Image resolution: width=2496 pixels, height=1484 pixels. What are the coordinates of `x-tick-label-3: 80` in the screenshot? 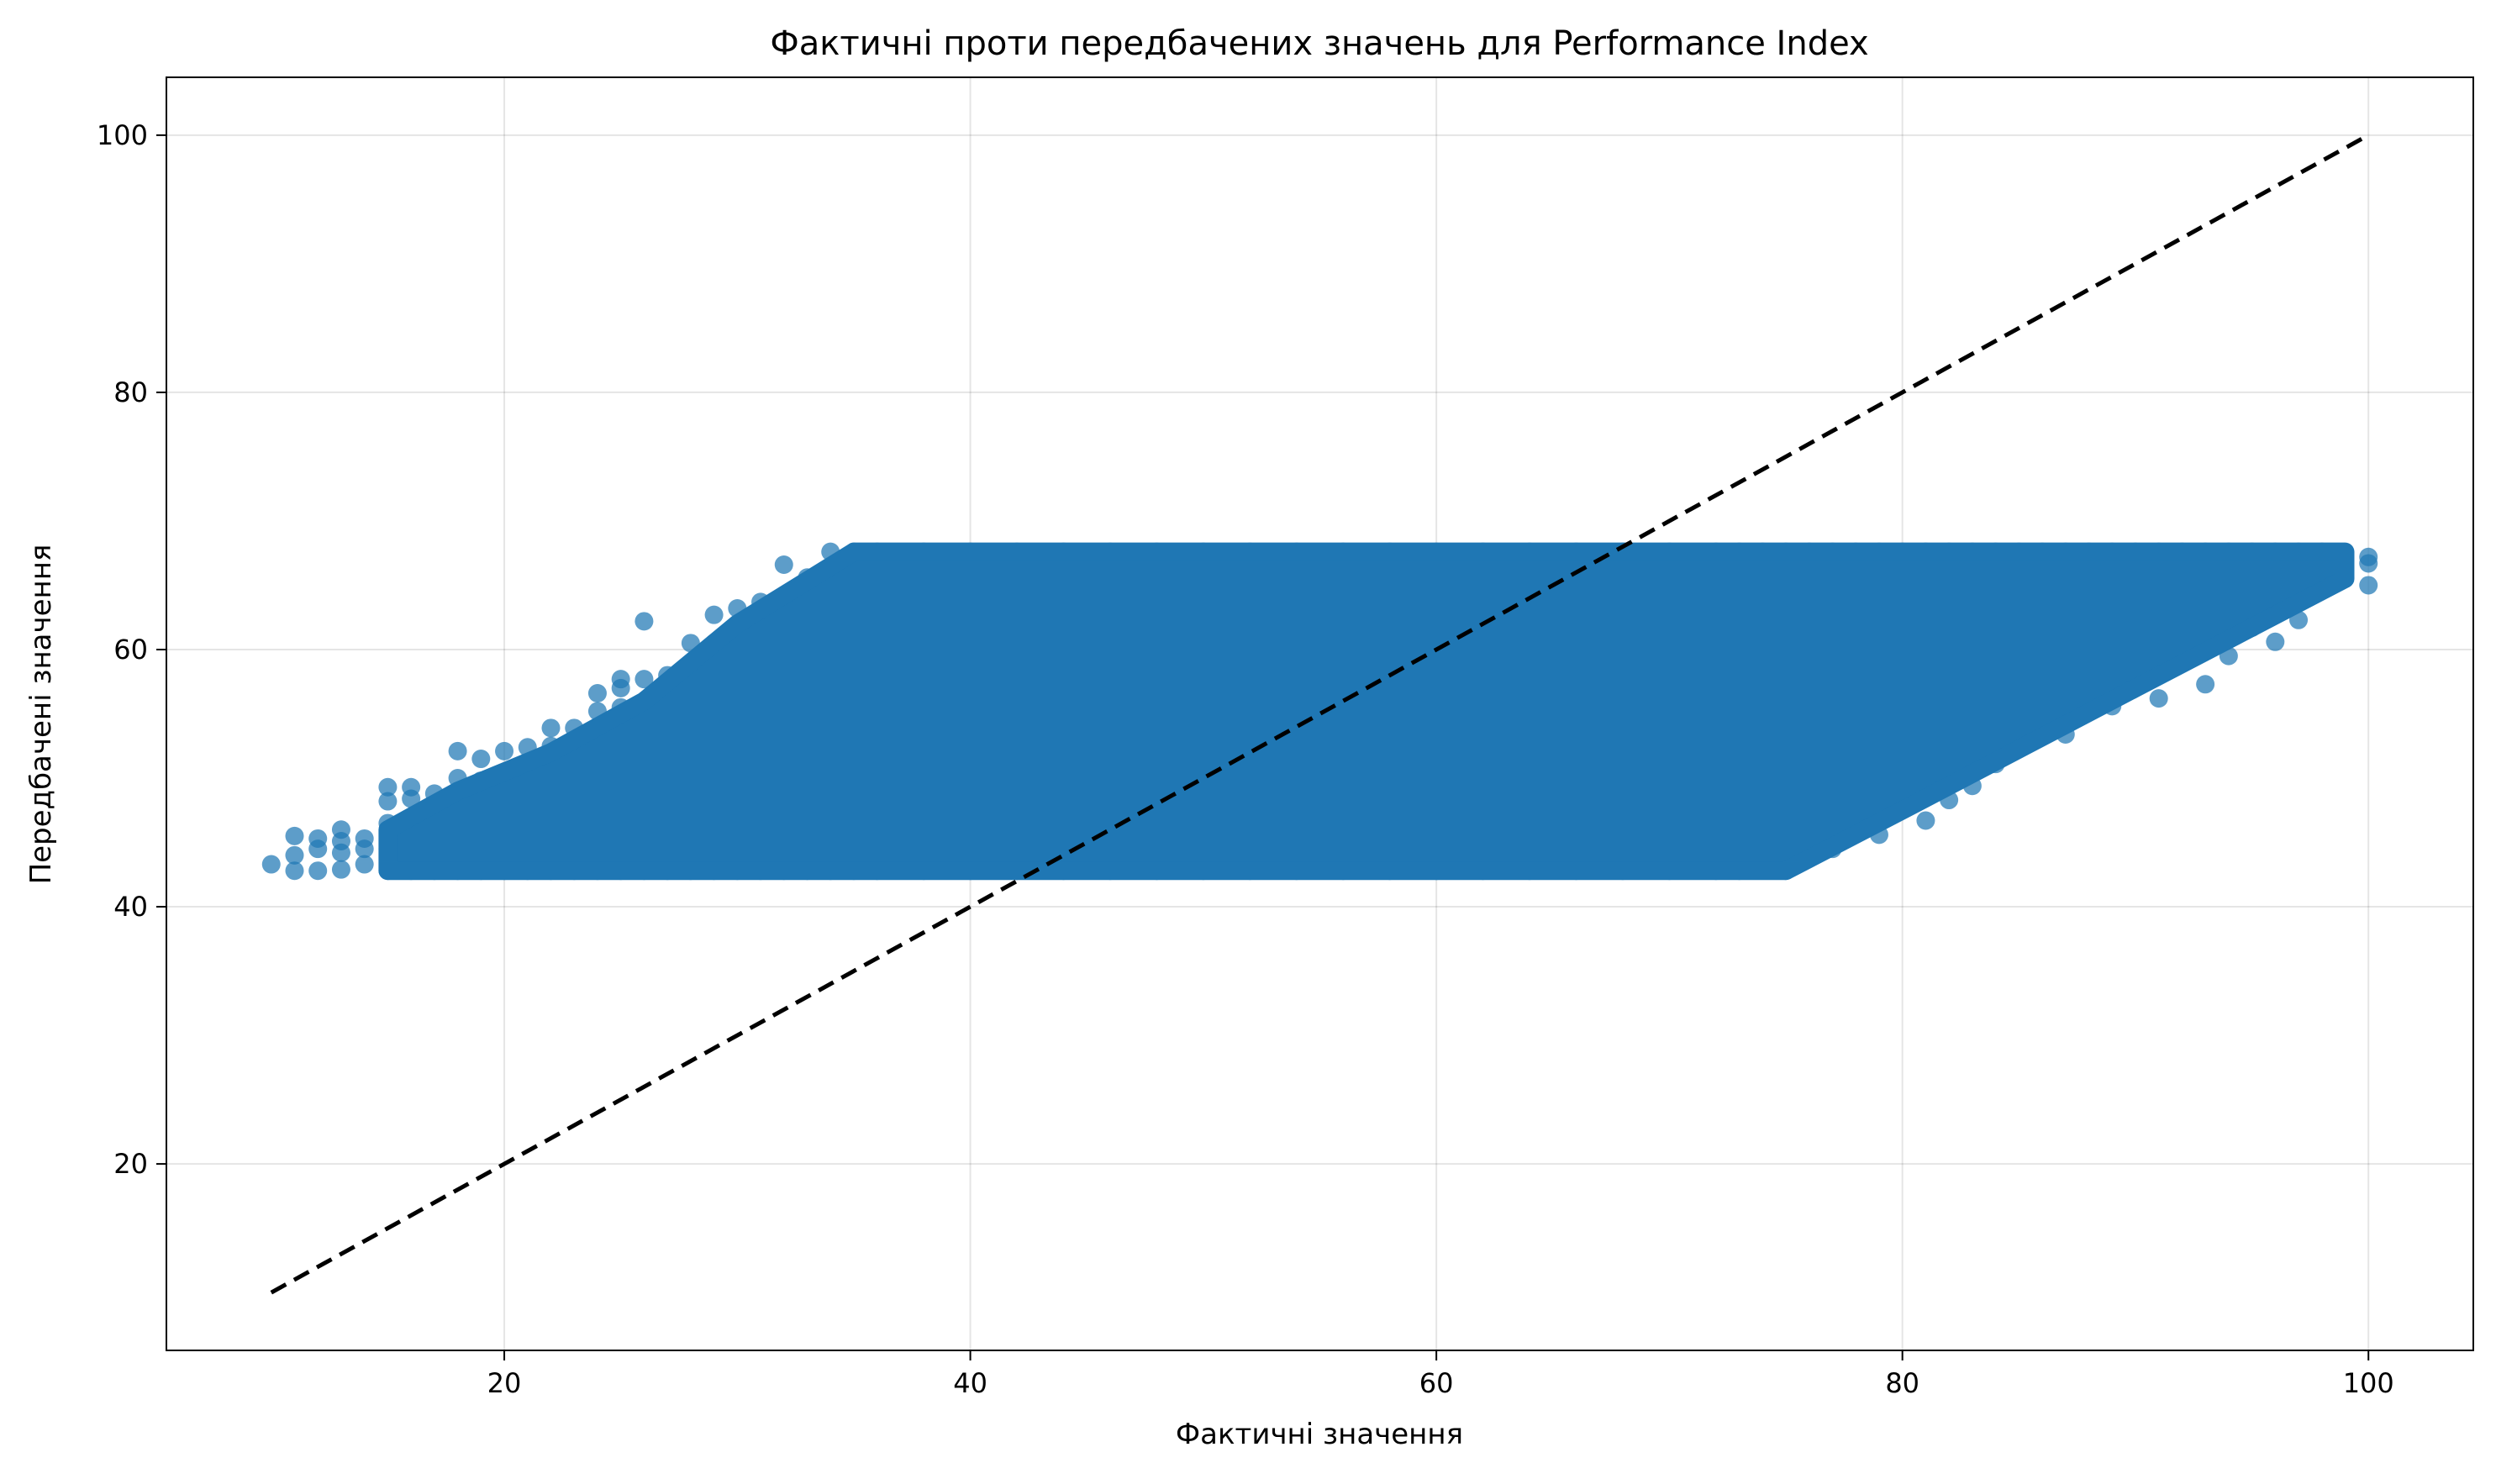 It's located at (1902, 1383).